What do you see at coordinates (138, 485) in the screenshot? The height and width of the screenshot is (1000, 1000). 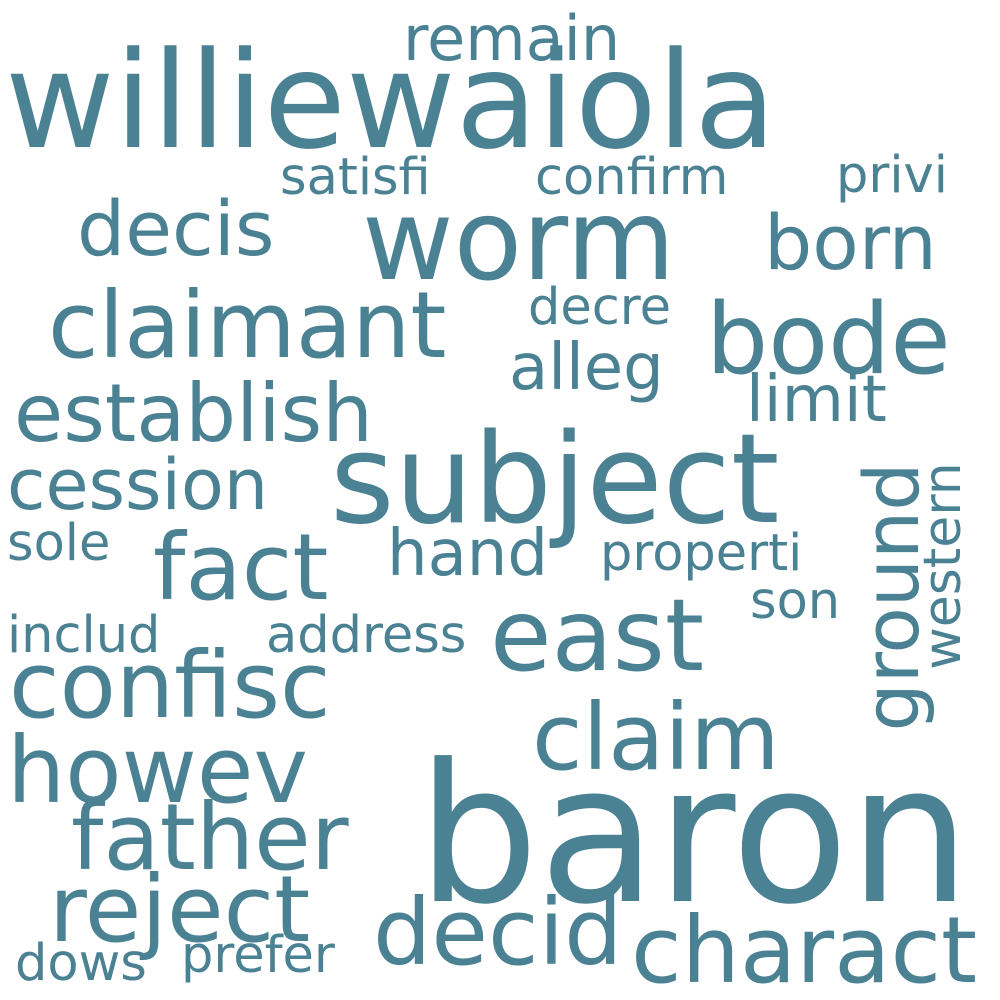 I see `word-cession: cession` at bounding box center [138, 485].